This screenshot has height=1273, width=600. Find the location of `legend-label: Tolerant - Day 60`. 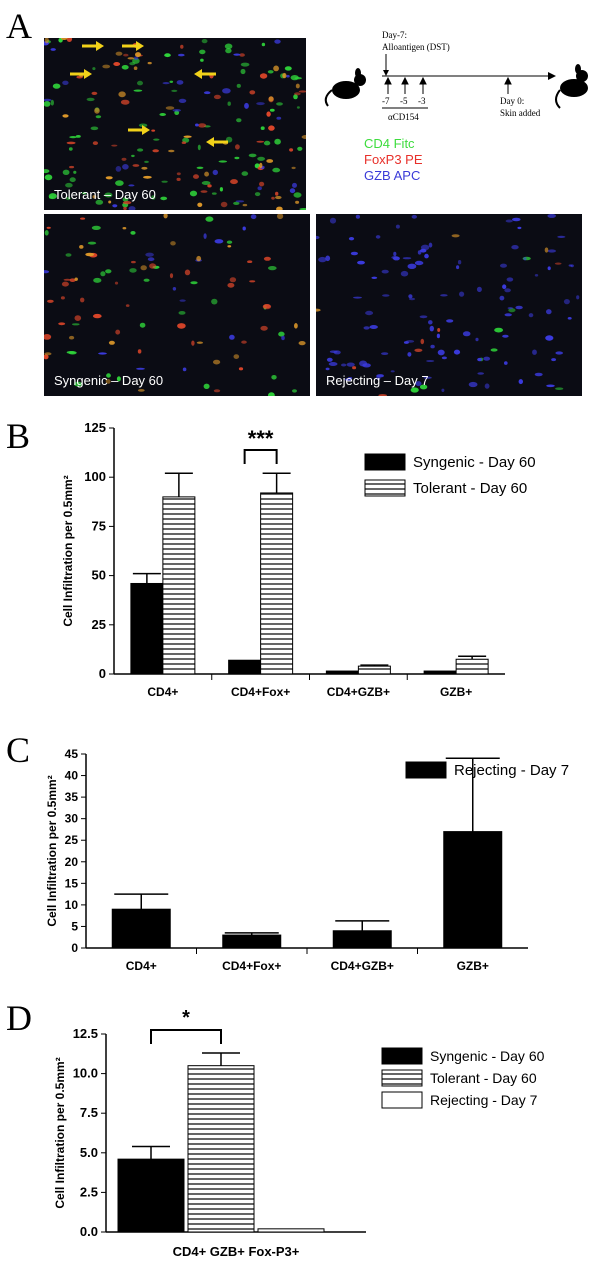

legend-label: Tolerant - Day 60 is located at coordinates (470, 488).